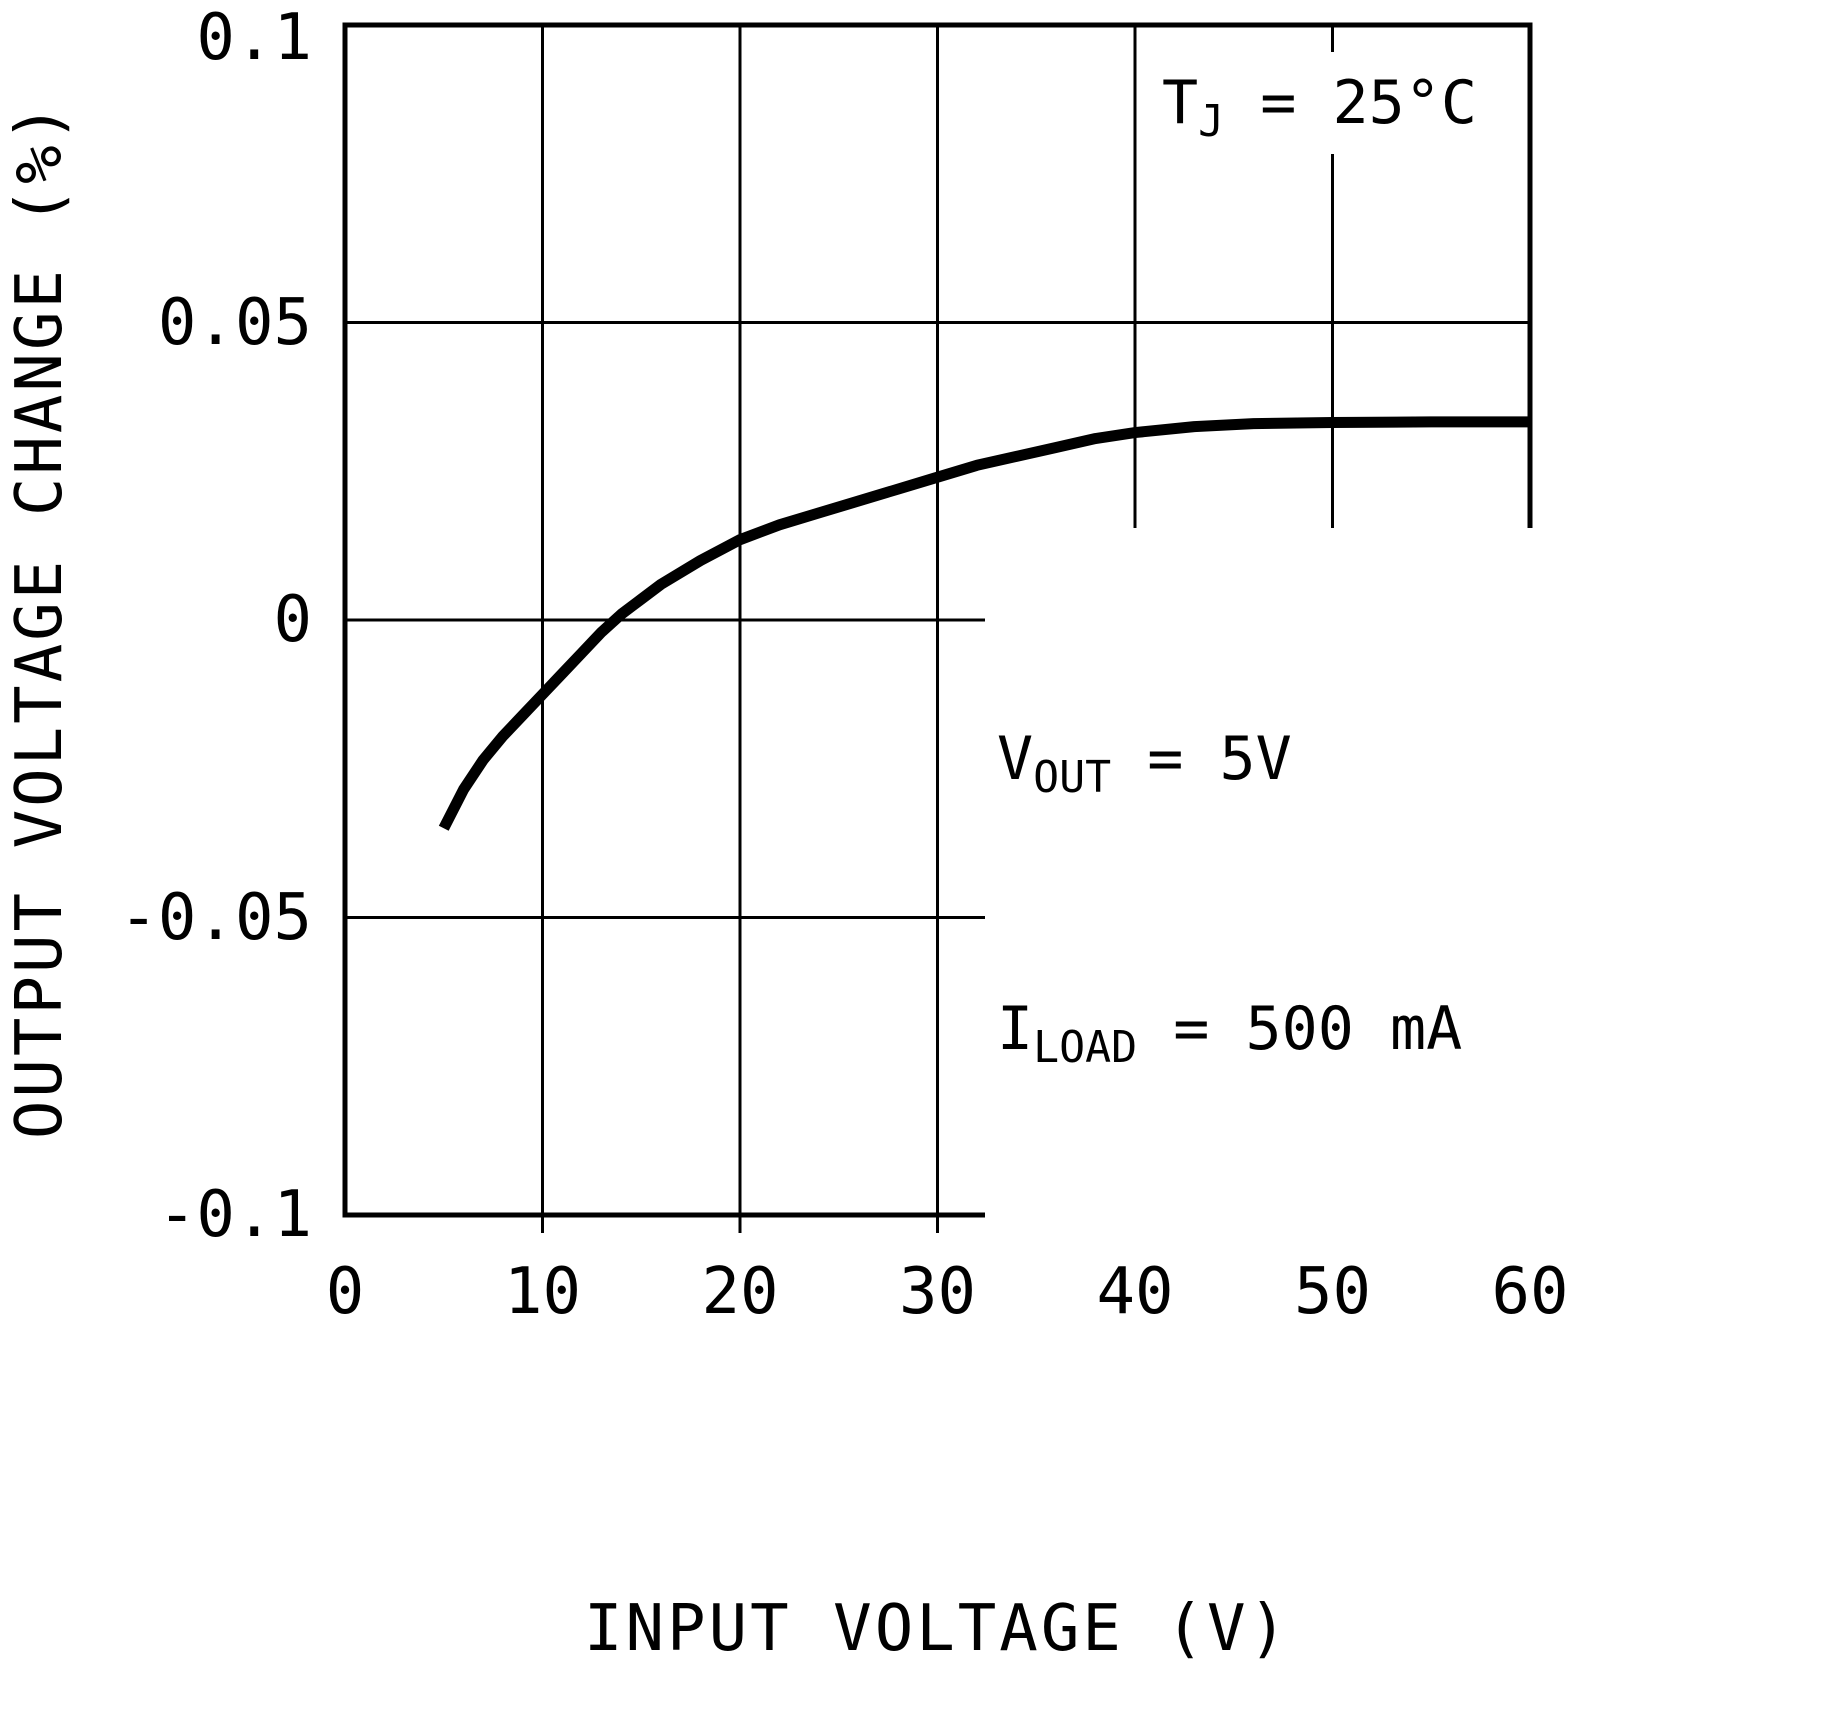  What do you see at coordinates (1332, 1292) in the screenshot?
I see `x-tick-label: 50` at bounding box center [1332, 1292].